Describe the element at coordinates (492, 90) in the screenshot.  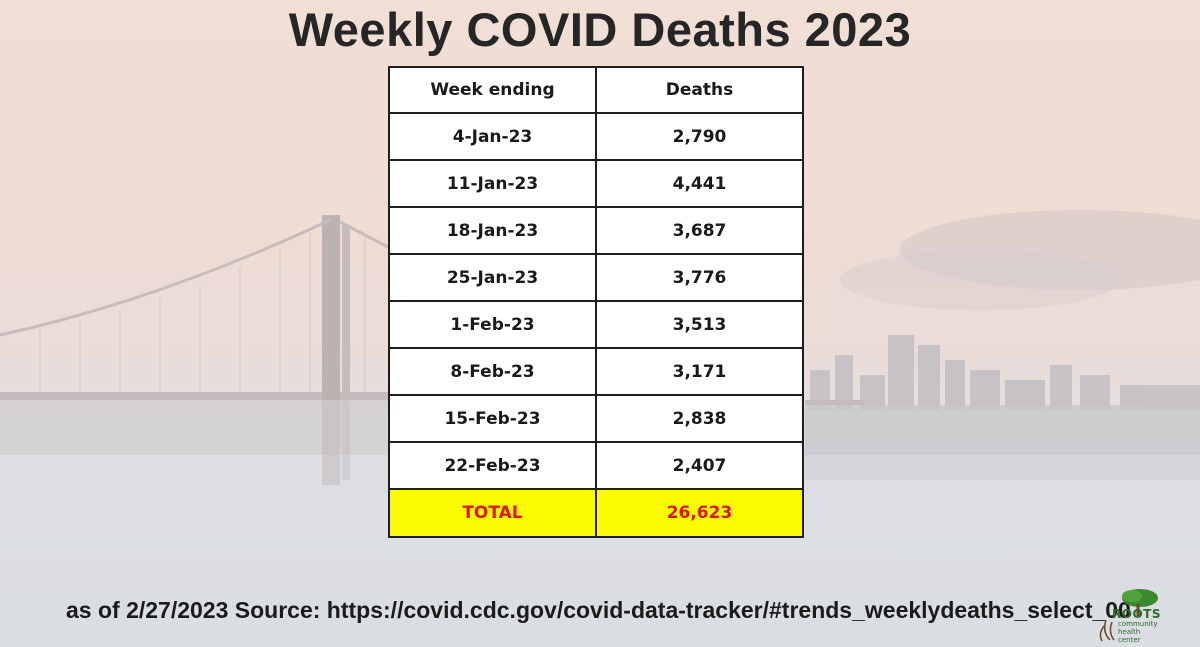
I see `column-header-week: Week ending` at that location.